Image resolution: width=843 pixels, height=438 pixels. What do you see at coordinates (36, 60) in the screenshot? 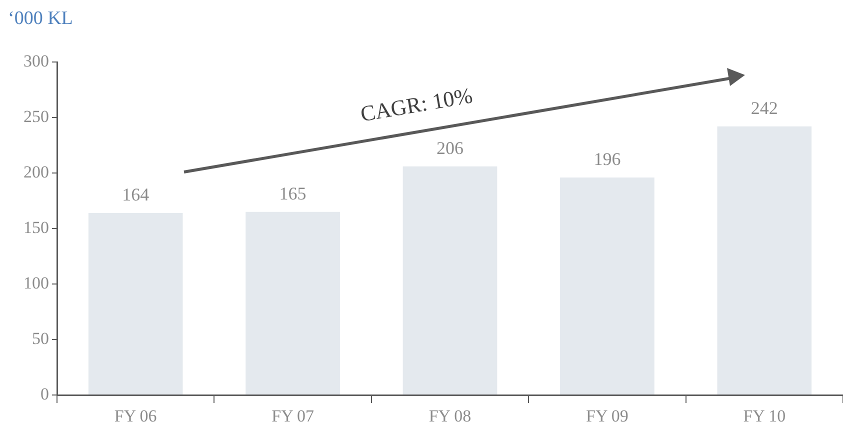
I see `y-tick-label: 300` at bounding box center [36, 60].